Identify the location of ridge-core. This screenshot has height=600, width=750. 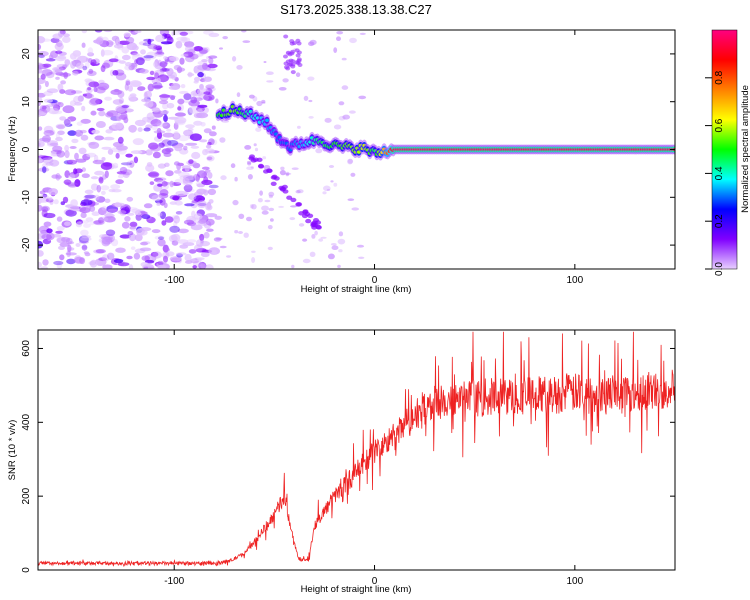
(267, 120).